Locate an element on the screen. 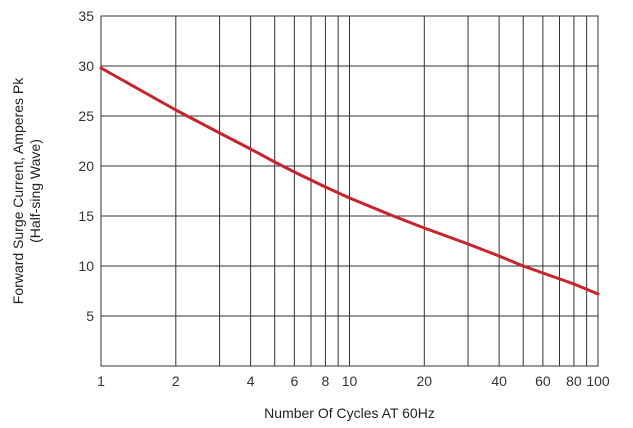 The width and height of the screenshot is (633, 428). y-tick-label: 30 is located at coordinates (86, 66).